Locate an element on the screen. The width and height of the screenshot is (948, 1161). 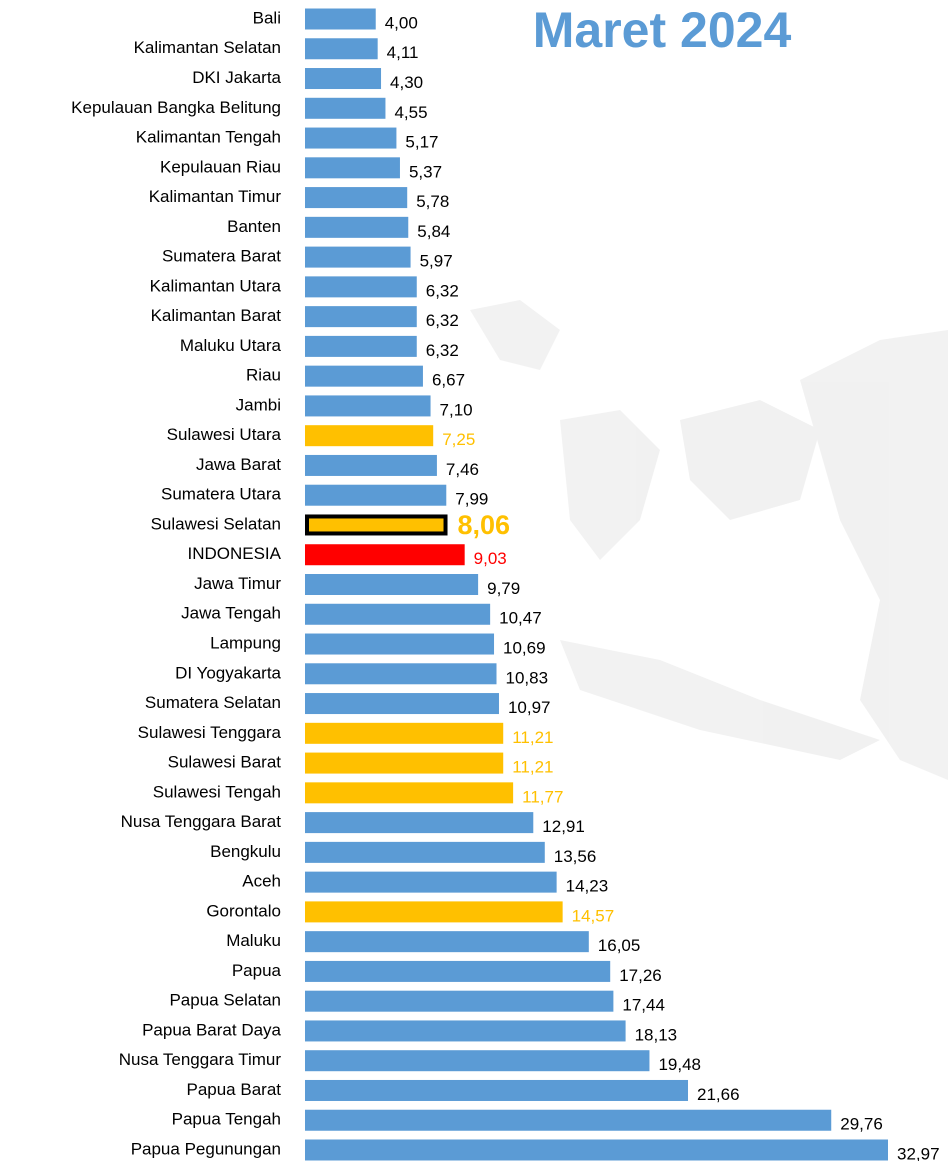
value-label: 21,66 is located at coordinates (718, 1094).